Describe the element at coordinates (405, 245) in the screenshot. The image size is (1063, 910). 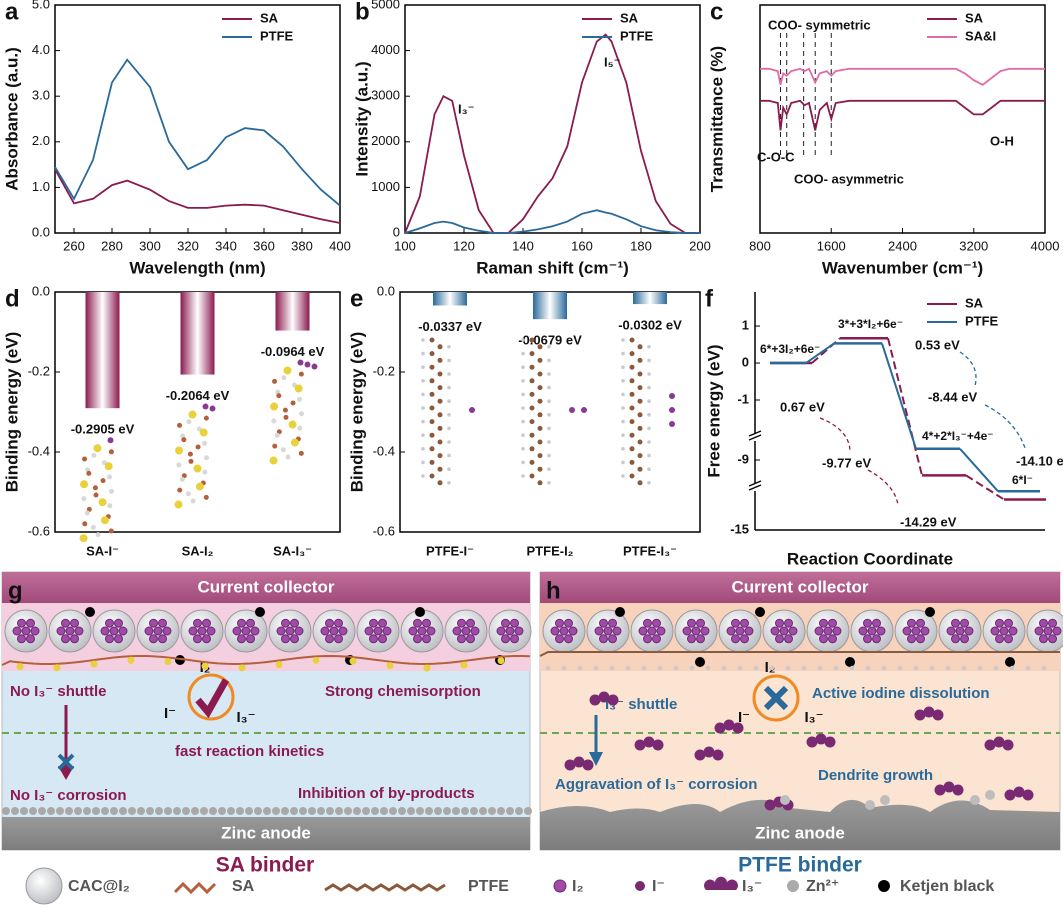
I see `x-tick-label: 100` at that location.